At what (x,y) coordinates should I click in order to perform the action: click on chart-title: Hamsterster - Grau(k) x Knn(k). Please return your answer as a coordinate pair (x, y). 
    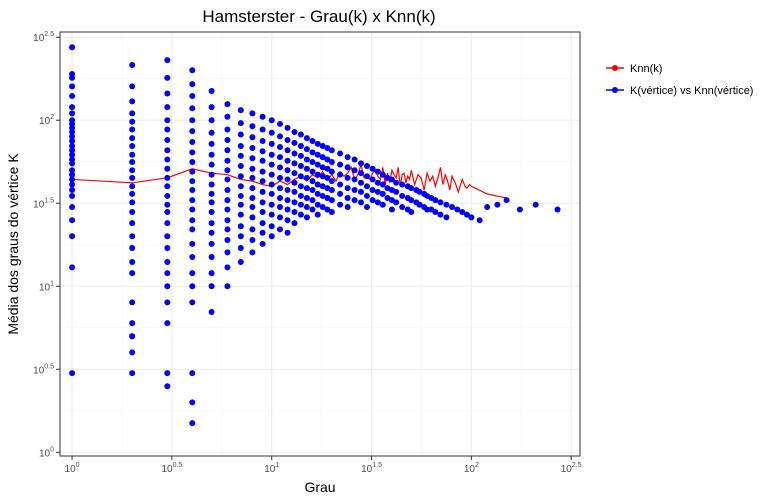
    Looking at the image, I should click on (318, 16).